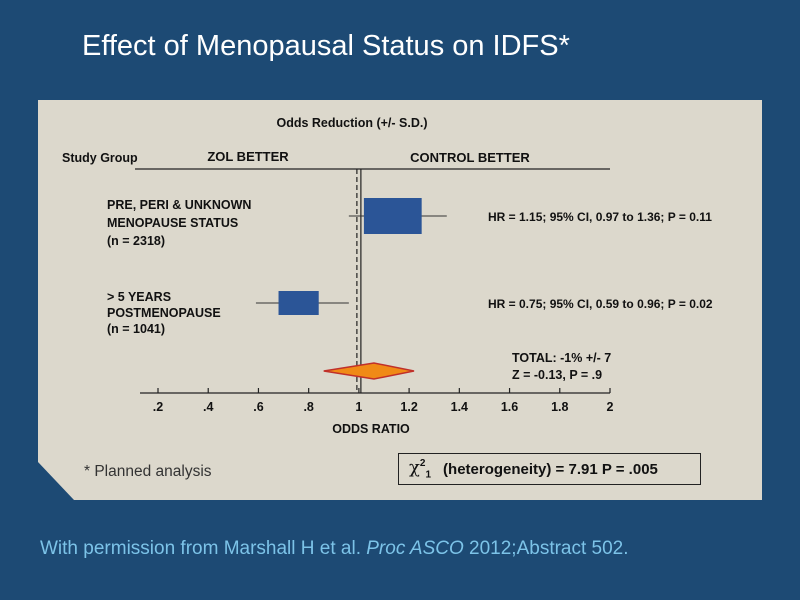 This screenshot has height=600, width=800. What do you see at coordinates (136, 241) in the screenshot?
I see `study-label-line: (n = 2318)` at bounding box center [136, 241].